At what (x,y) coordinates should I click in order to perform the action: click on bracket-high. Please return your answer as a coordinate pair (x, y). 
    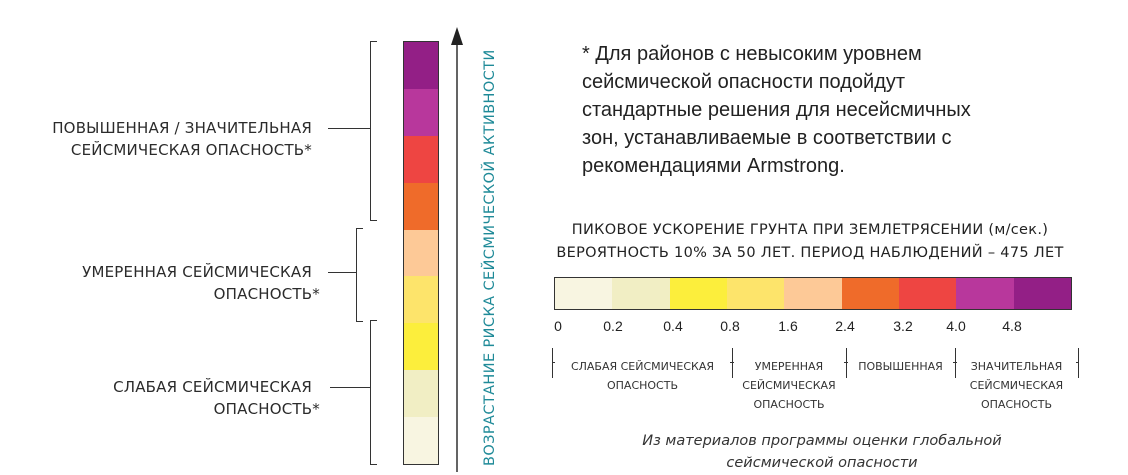
    Looking at the image, I should click on (373, 131).